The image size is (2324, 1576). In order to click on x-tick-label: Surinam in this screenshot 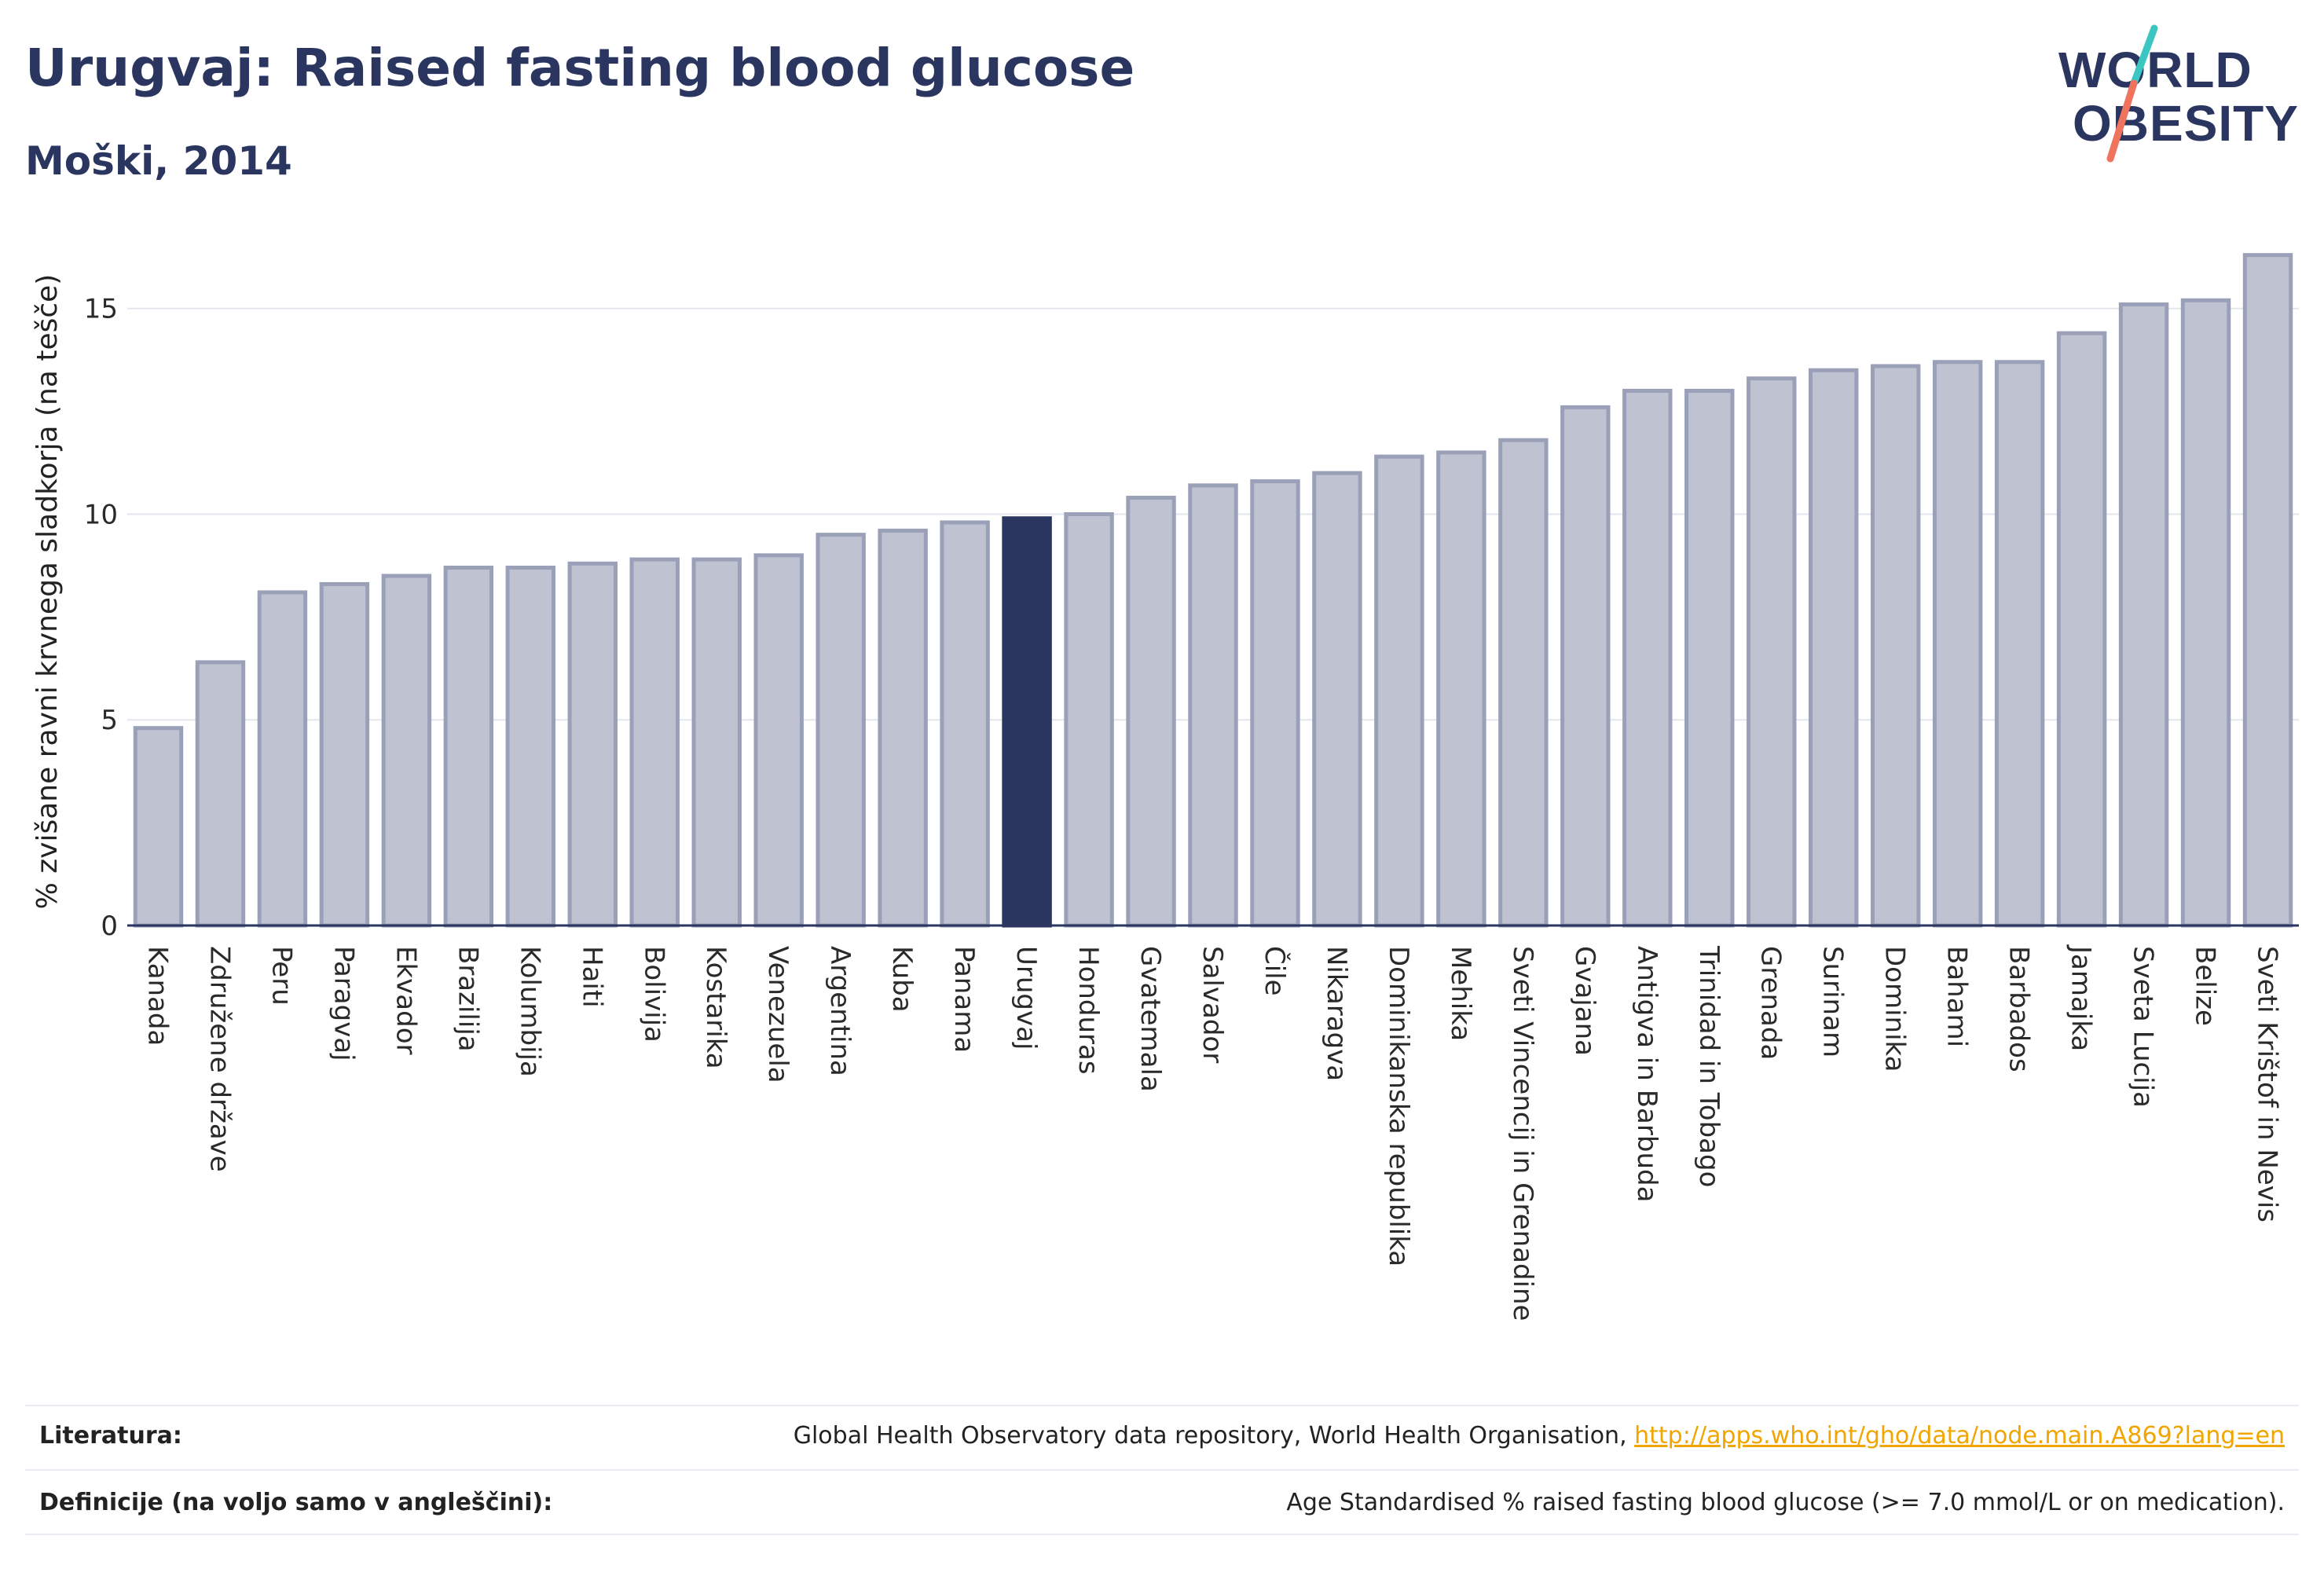, I will do `click(1833, 1001)`.